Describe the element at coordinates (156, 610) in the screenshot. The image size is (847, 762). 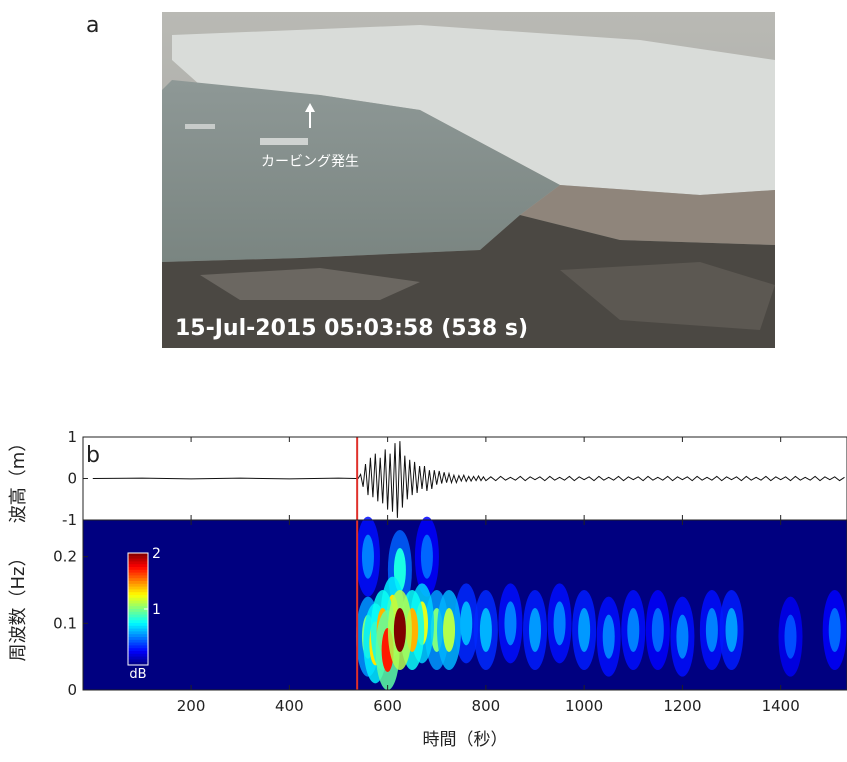
I see `colorbar-tick-label: 1` at that location.